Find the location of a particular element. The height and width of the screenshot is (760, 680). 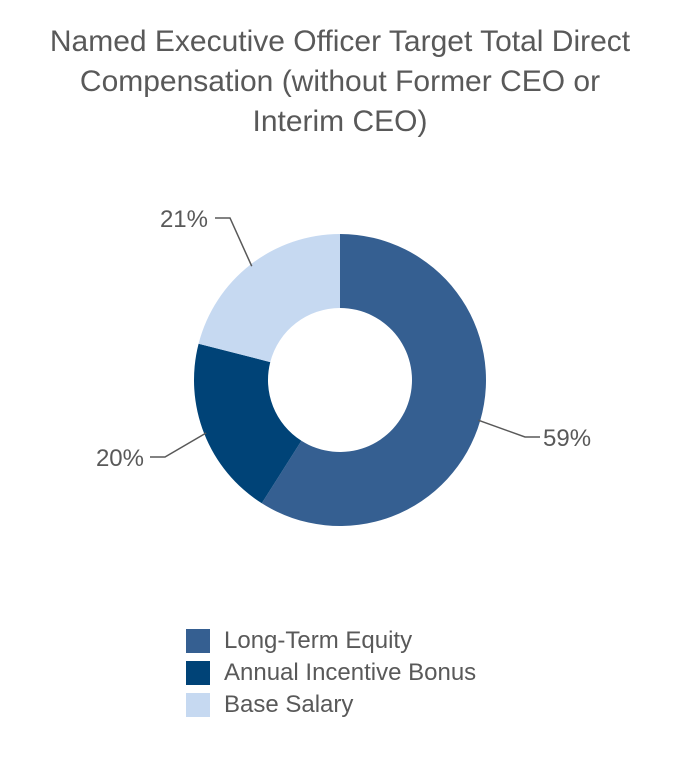

slice-long-term-equity is located at coordinates (373, 380).